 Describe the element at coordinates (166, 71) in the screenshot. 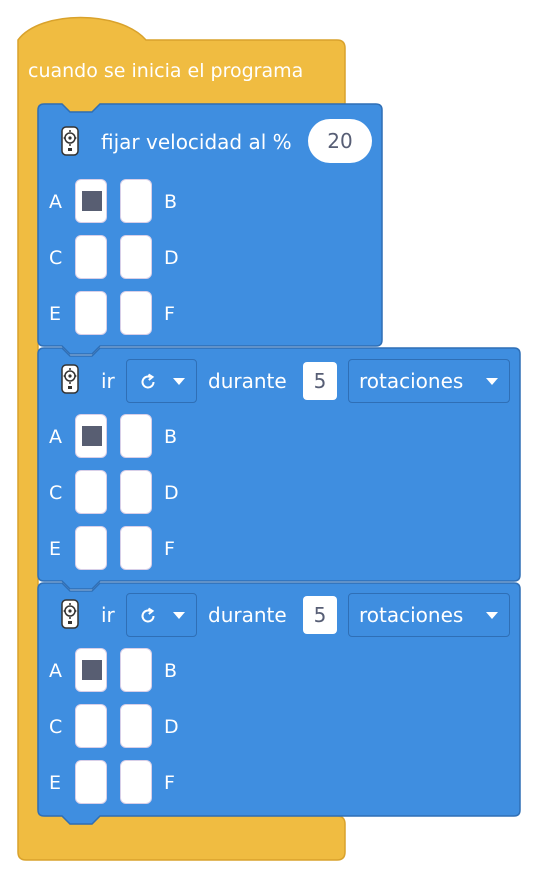

I see `hat-block-label: cuando se inicia el programa` at that location.